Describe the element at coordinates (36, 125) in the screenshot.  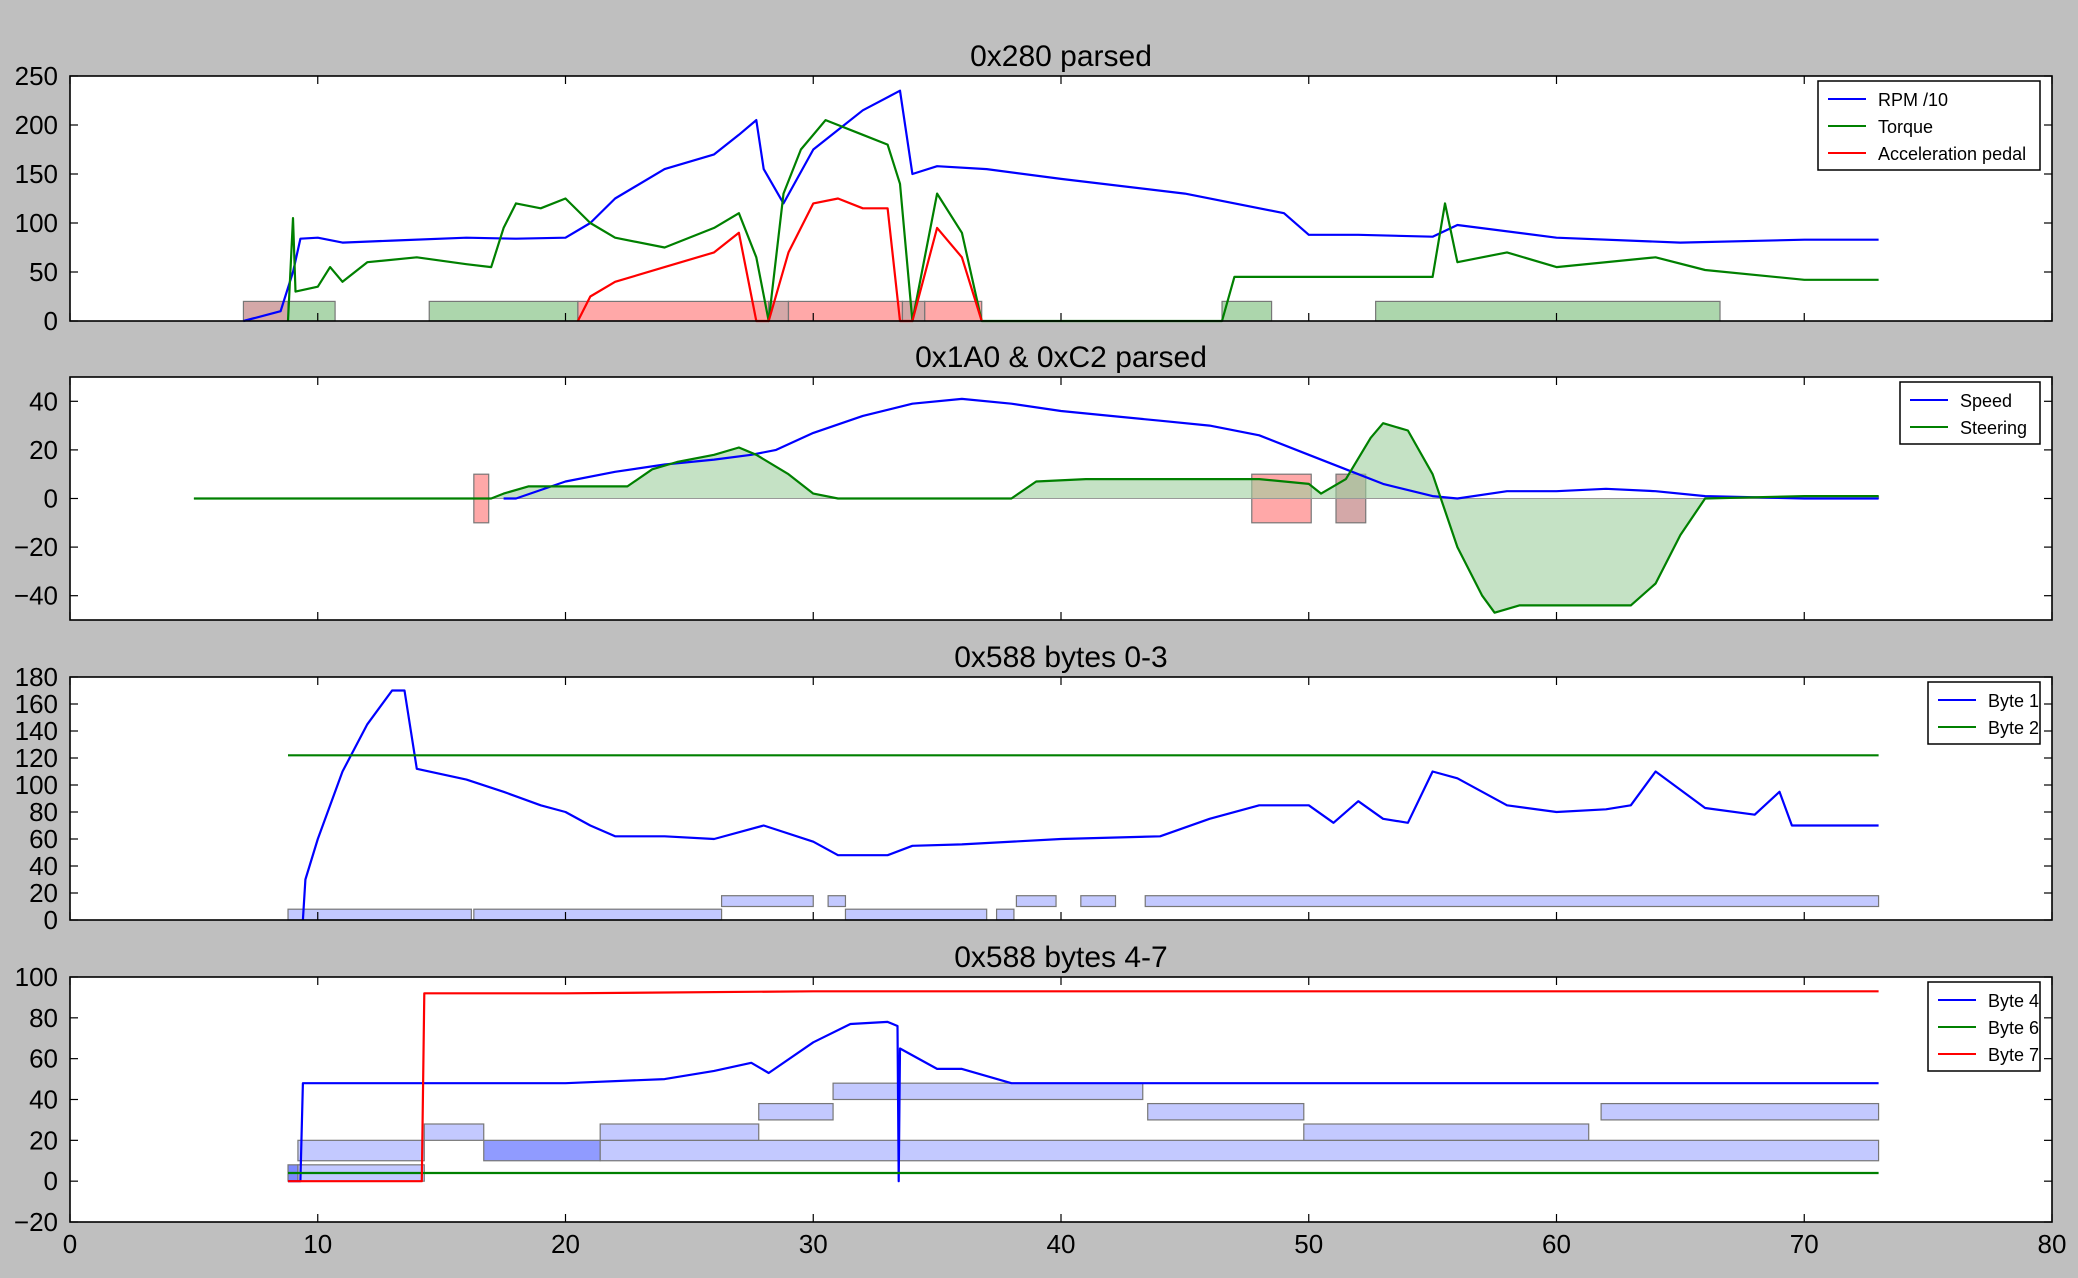
I see `y-tick-label: 200` at that location.